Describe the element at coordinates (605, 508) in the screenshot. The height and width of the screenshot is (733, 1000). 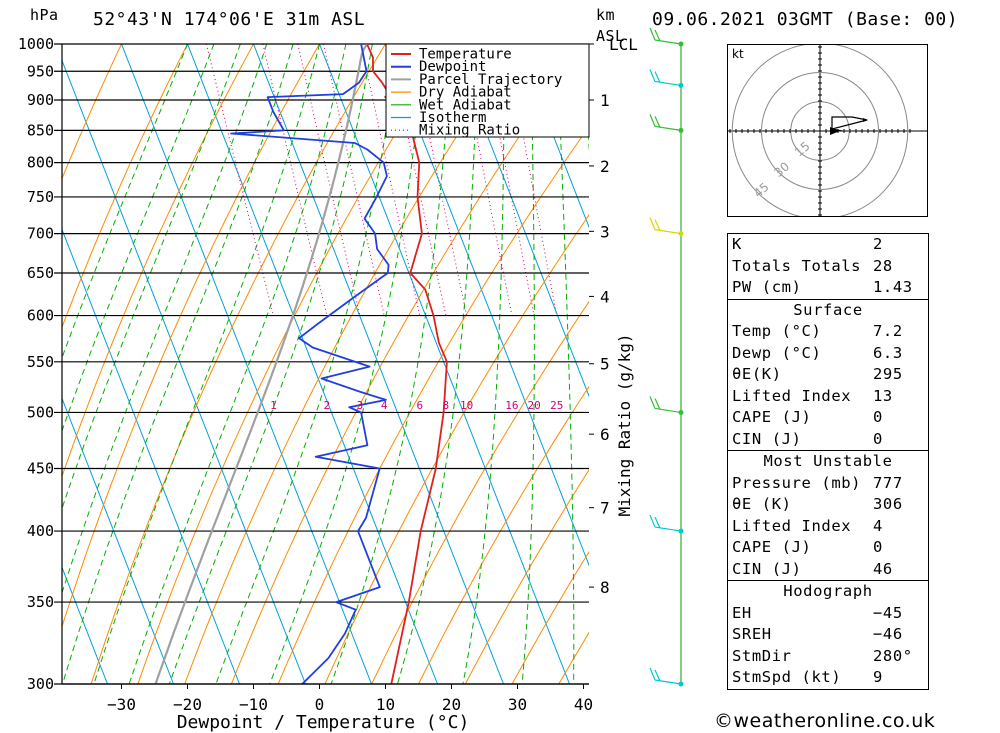
I see `km-tick-label: 7` at that location.